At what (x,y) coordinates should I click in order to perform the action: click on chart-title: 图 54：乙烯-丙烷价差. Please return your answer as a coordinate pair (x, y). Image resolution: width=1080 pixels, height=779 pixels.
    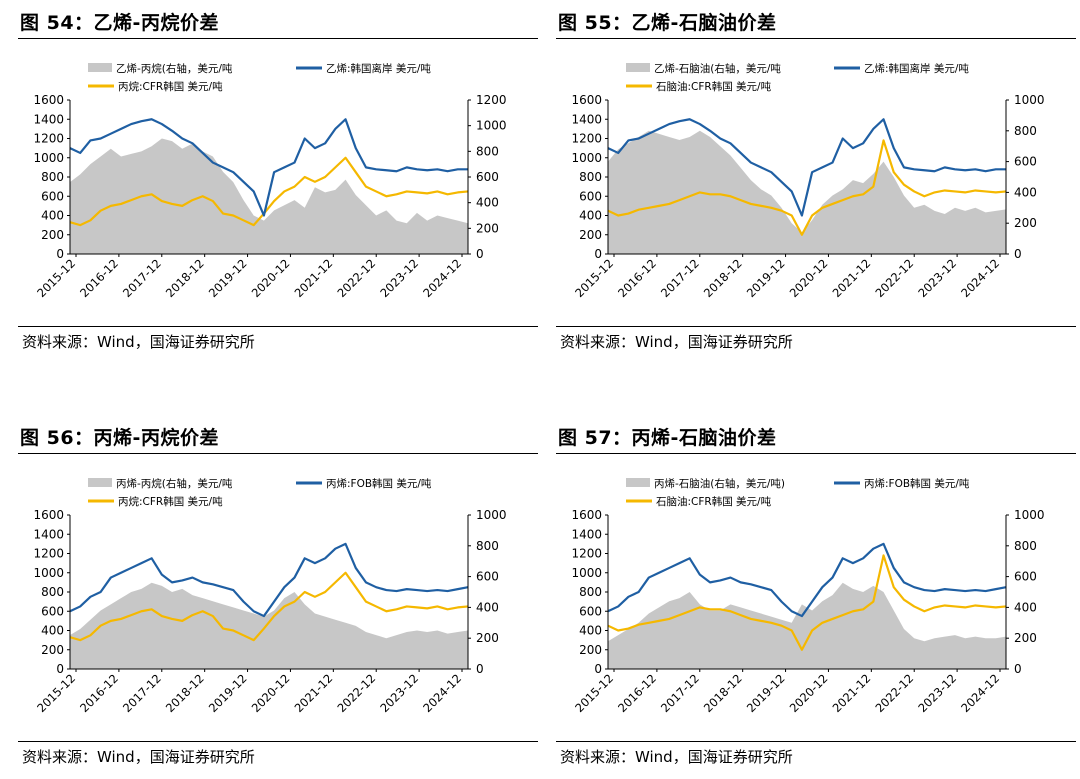
    Looking at the image, I should click on (119, 23).